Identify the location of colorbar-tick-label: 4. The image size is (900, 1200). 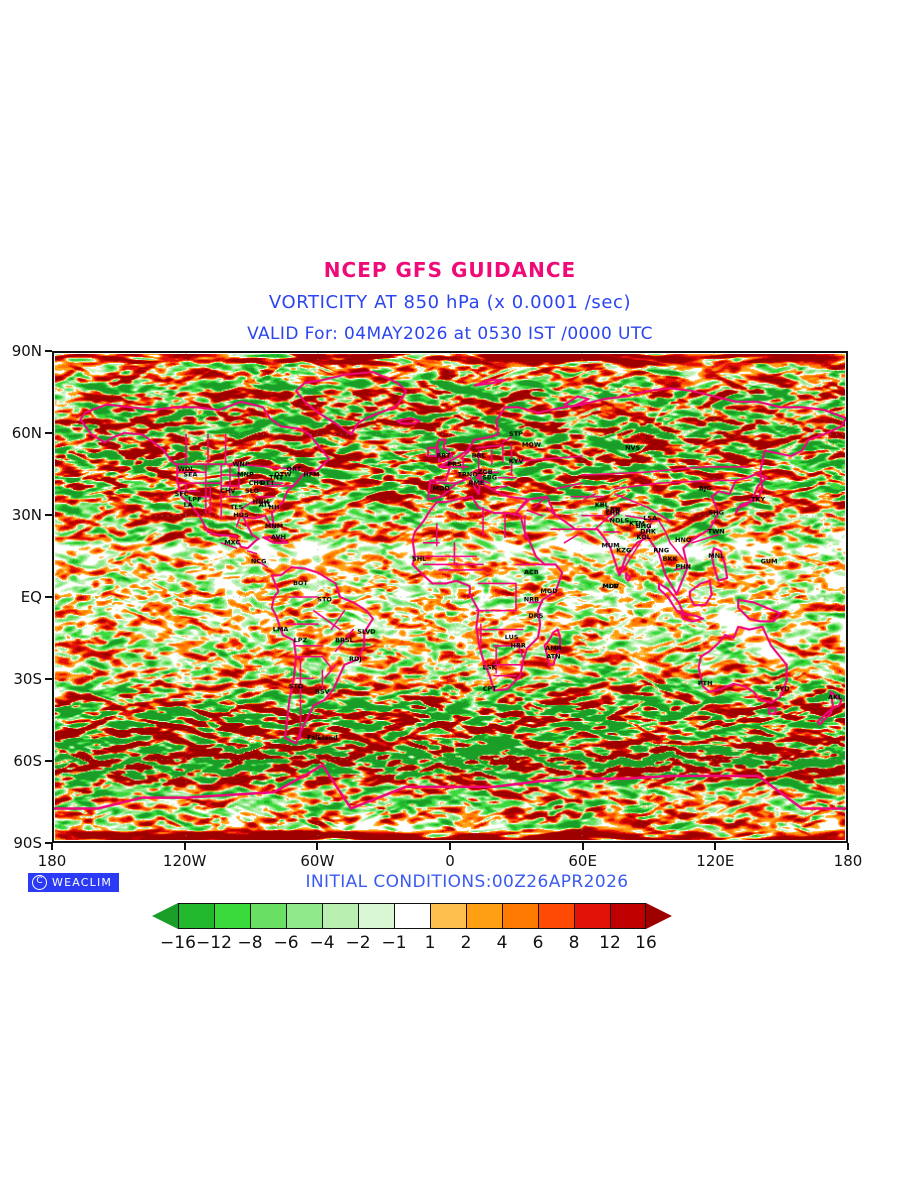
(502, 943).